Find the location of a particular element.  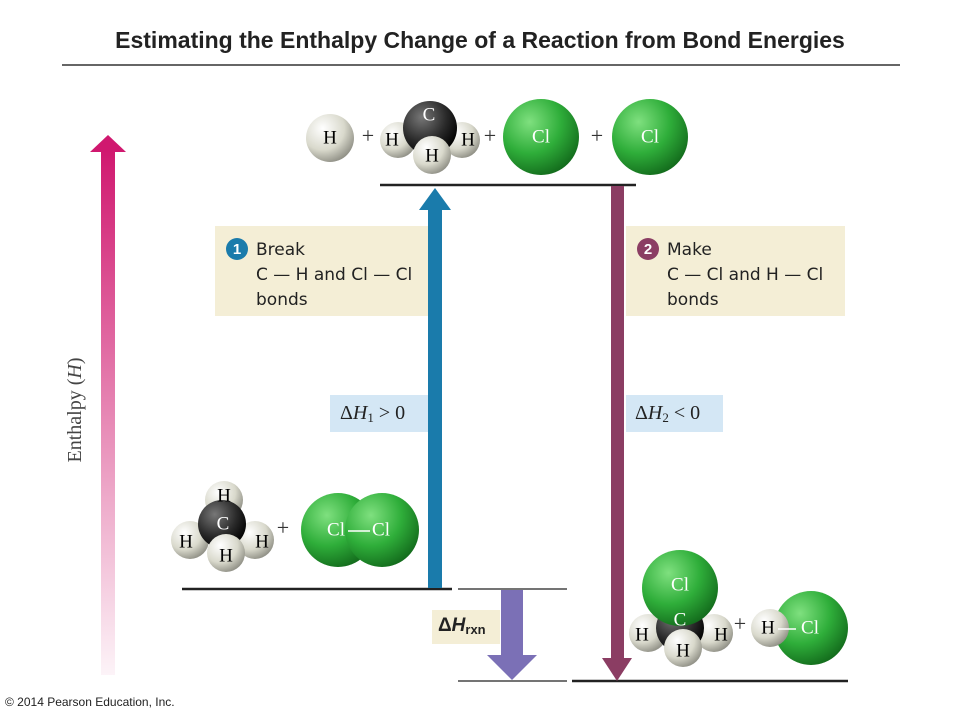

make-arrow is located at coordinates (617, 423).